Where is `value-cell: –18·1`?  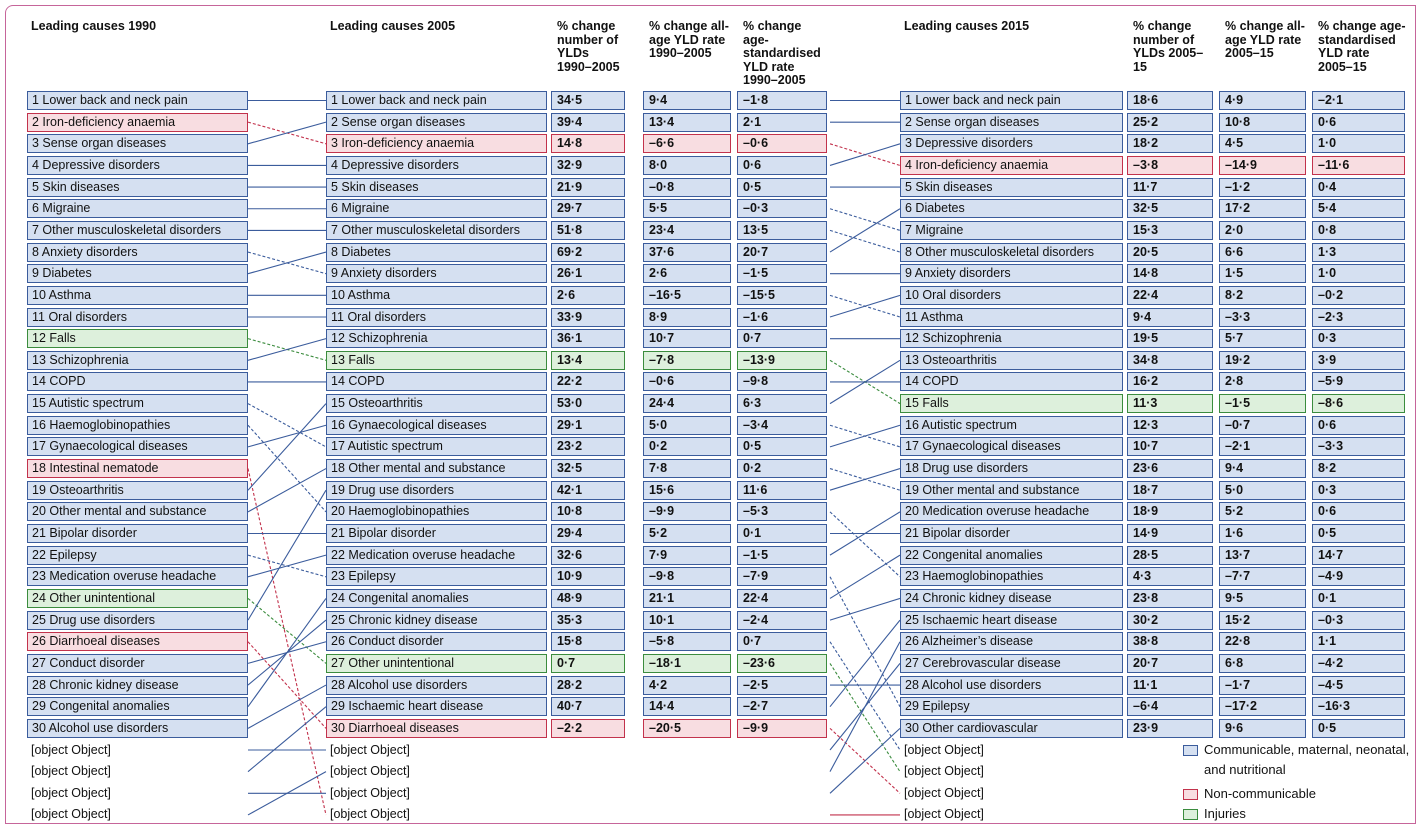 value-cell: –18·1 is located at coordinates (687, 663).